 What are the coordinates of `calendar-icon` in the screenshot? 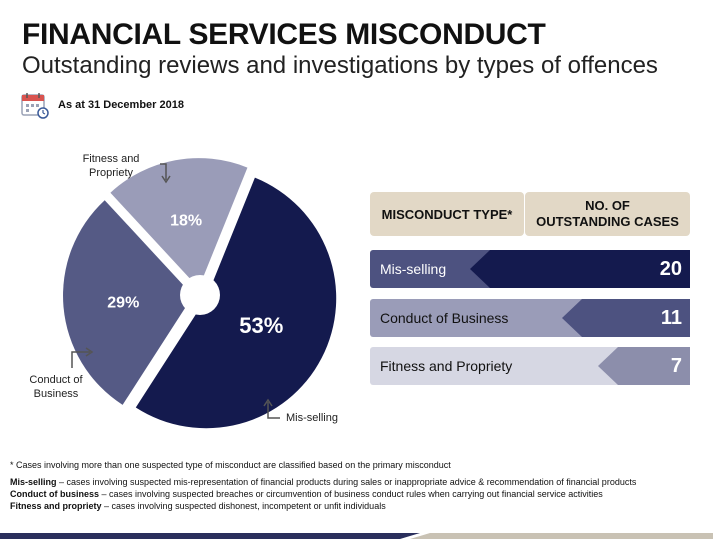 It's located at (35, 106).